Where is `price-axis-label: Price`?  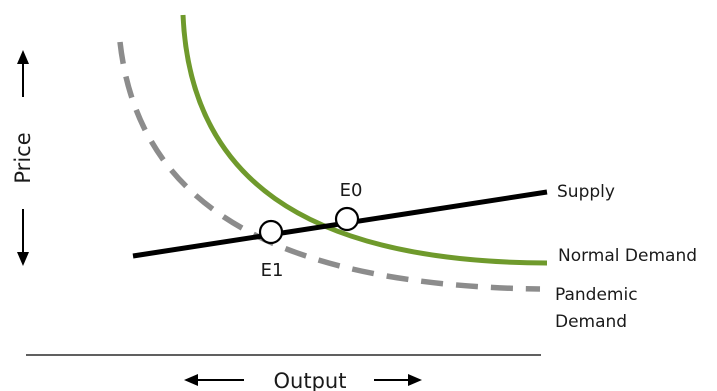
price-axis-label: Price is located at coordinates (23, 157).